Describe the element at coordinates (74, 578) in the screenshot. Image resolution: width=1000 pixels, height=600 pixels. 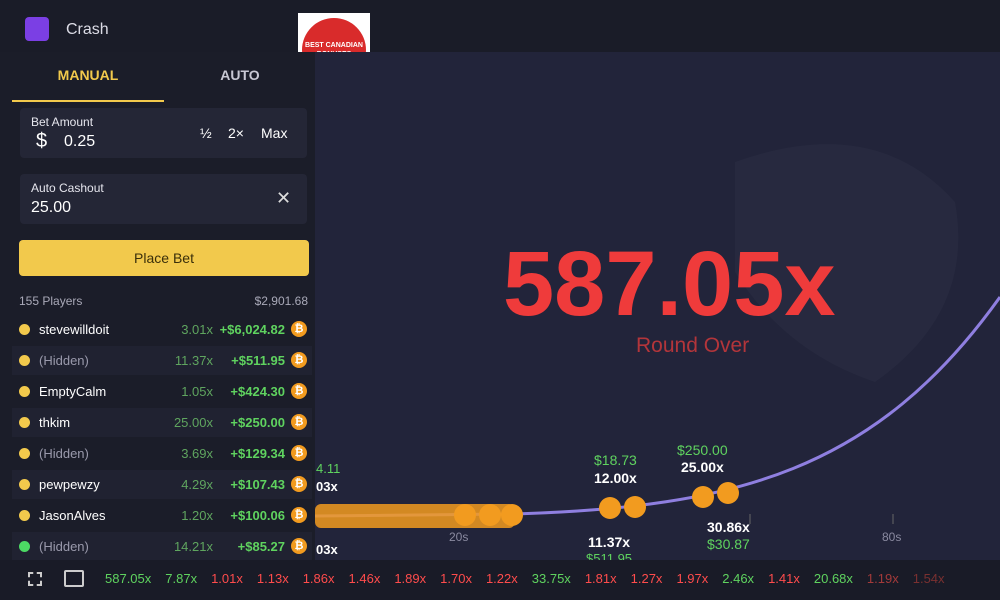
I see `theatre-button` at that location.